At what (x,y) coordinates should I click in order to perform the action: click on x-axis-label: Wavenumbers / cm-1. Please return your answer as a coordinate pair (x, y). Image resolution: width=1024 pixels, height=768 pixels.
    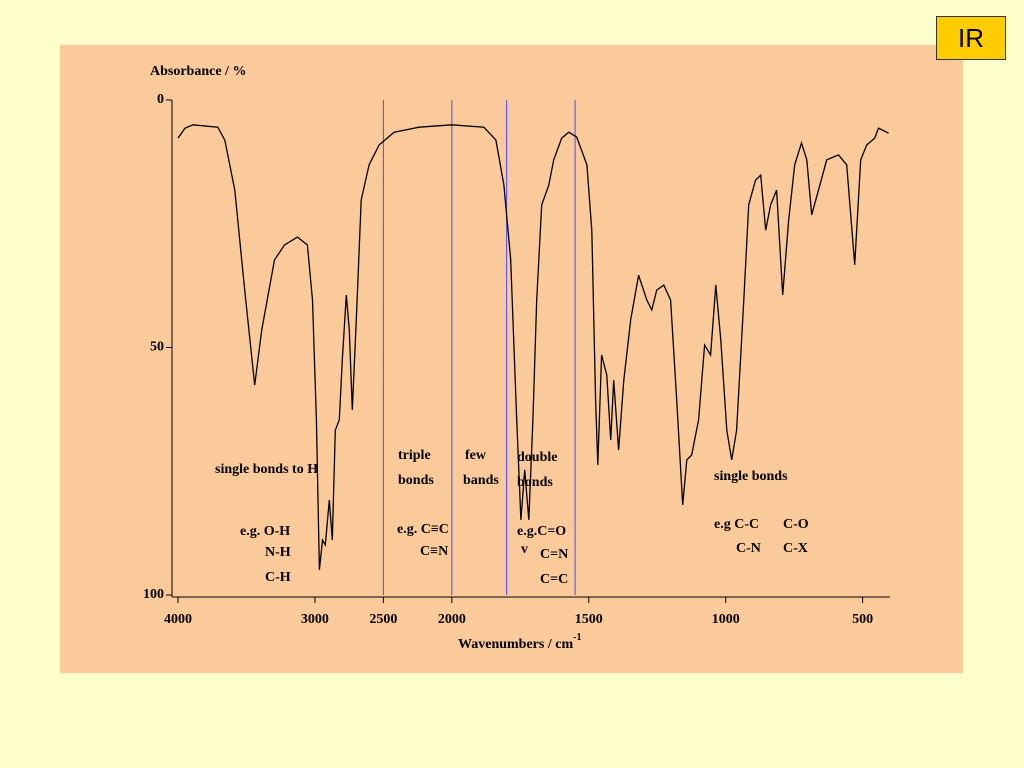
    Looking at the image, I should click on (519, 642).